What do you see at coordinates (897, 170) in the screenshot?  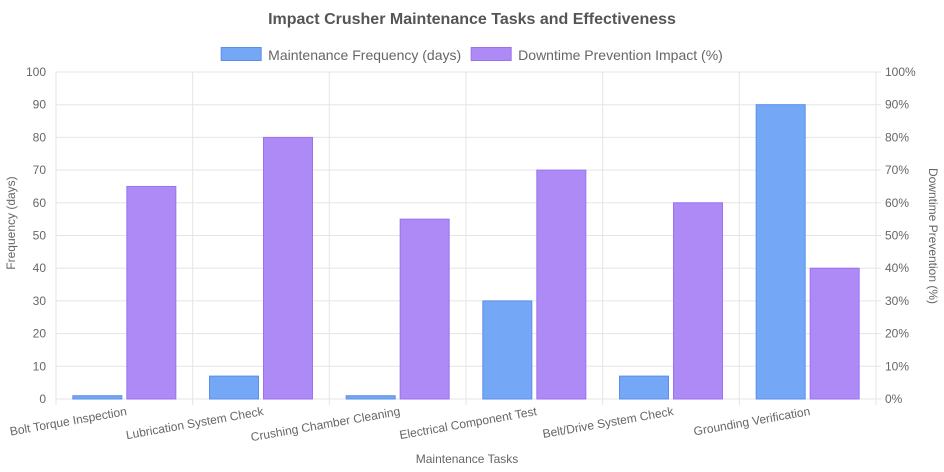 I see `y2-tick-label: 70%` at bounding box center [897, 170].